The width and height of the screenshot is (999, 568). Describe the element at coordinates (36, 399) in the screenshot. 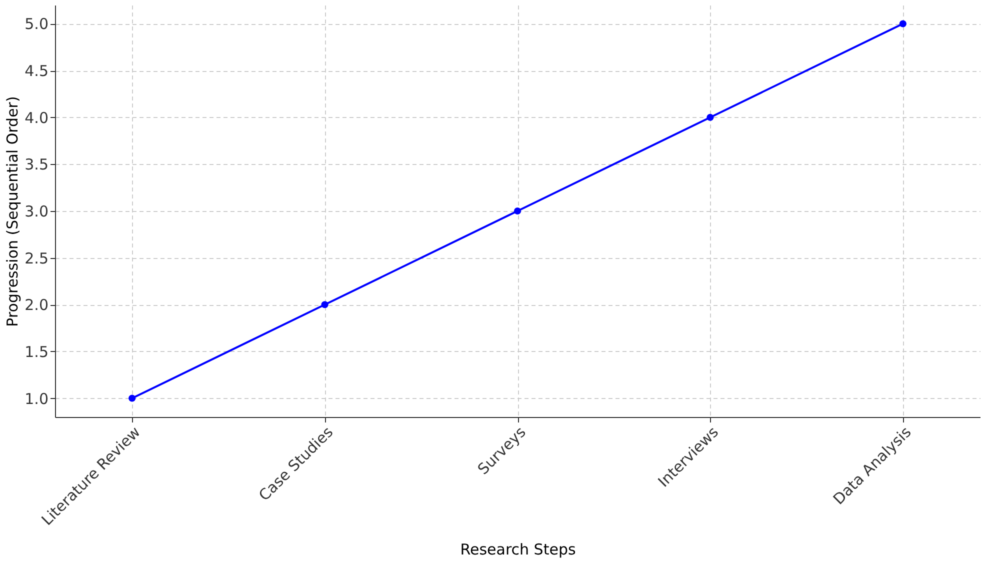

I see `y-tick-label: 1.0` at that location.